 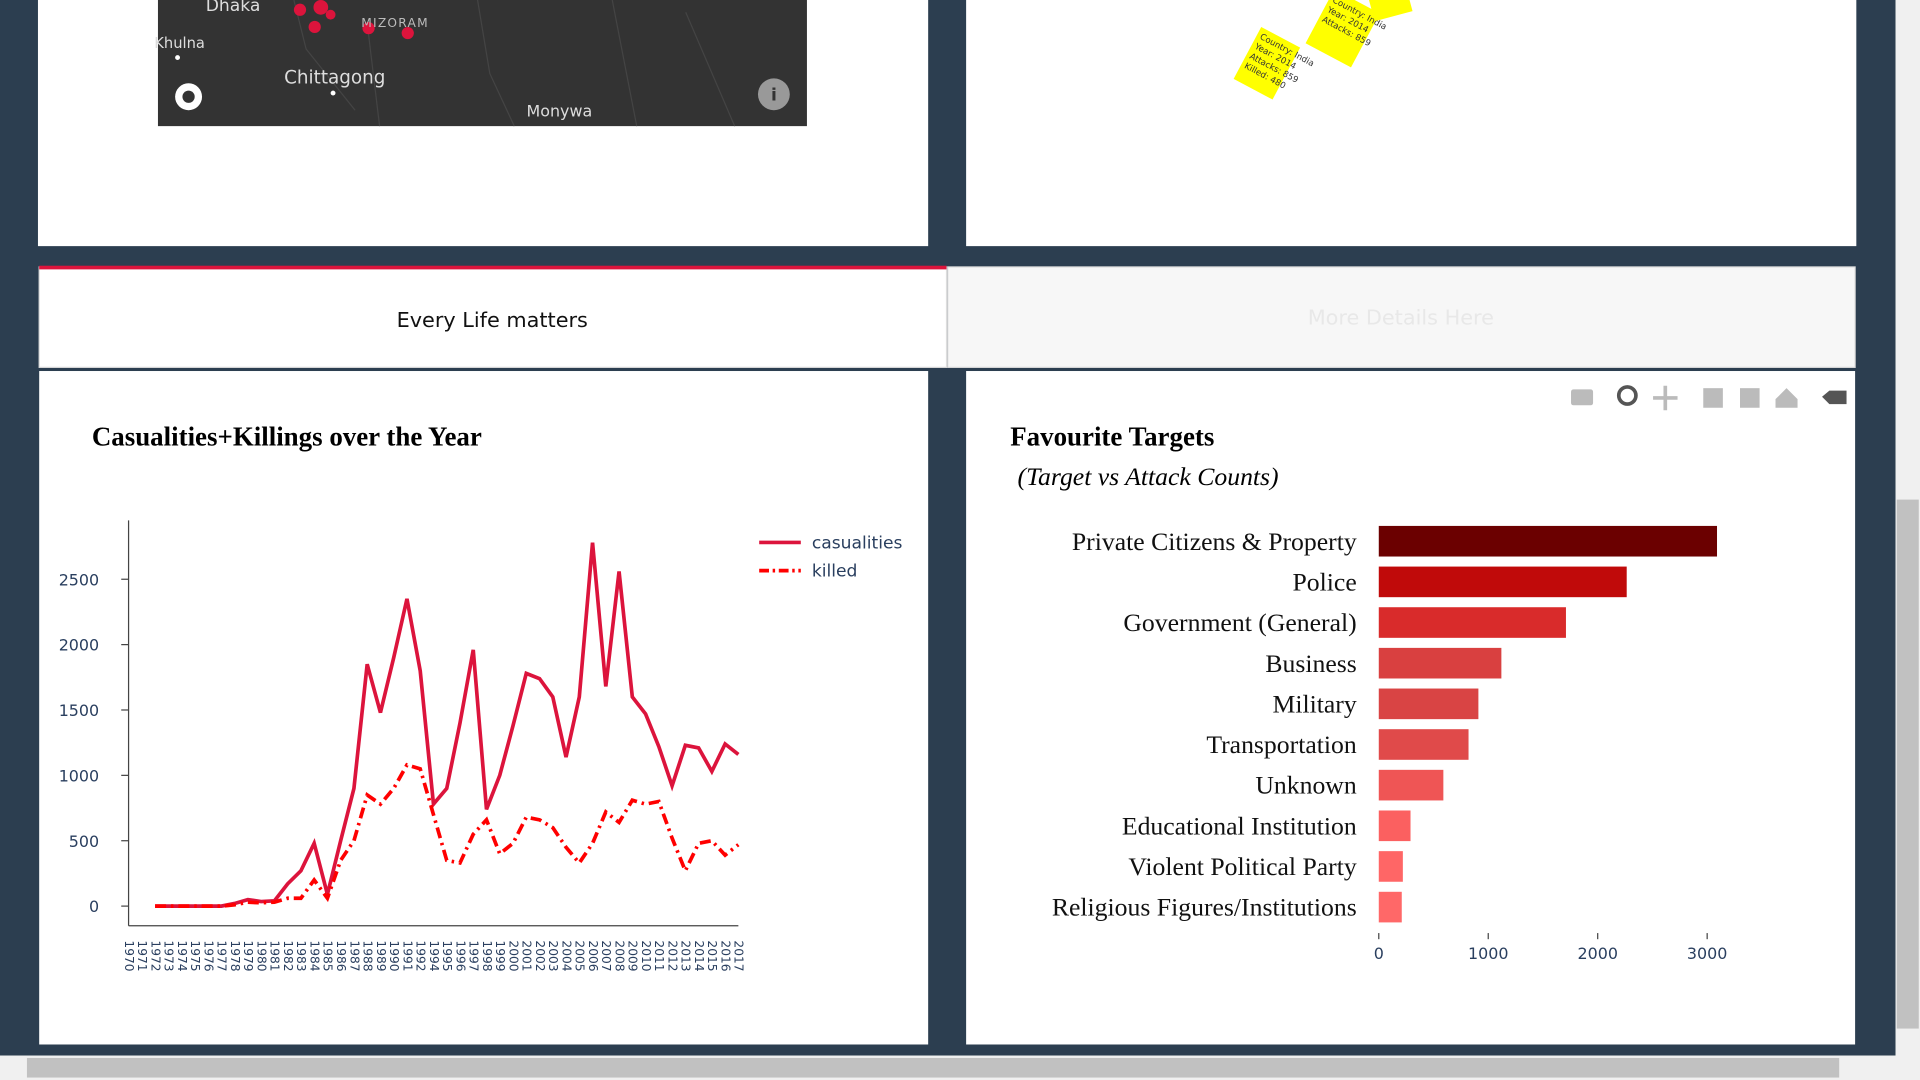 What do you see at coordinates (287, 437) in the screenshot?
I see `chart-title: Casualities+Killings over the Year` at bounding box center [287, 437].